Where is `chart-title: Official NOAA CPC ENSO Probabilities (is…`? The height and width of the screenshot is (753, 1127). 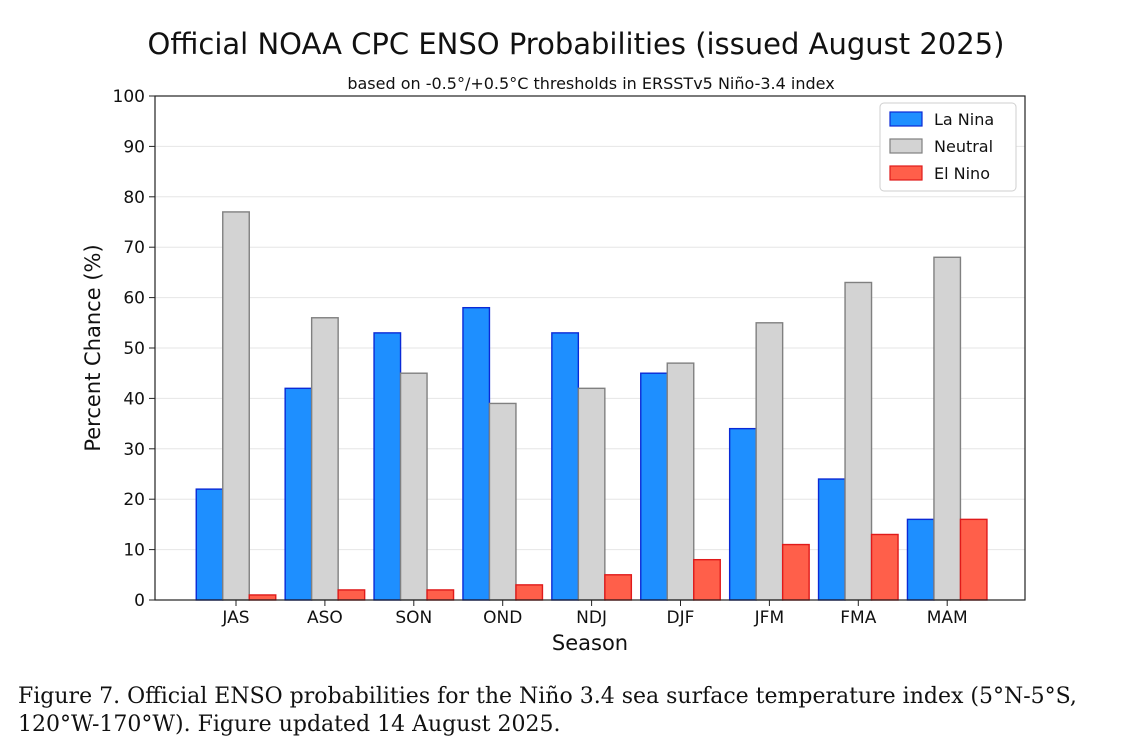 chart-title: Official NOAA CPC ENSO Probabilities (is… is located at coordinates (576, 44).